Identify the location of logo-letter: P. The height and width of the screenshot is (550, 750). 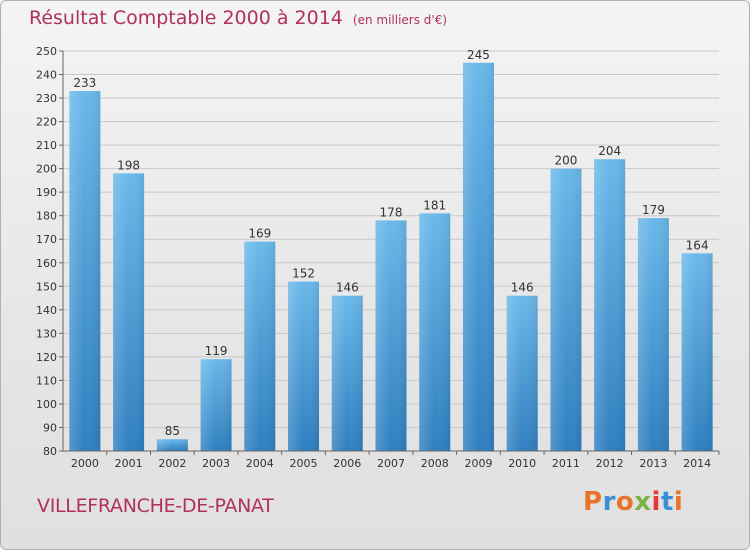
(593, 502).